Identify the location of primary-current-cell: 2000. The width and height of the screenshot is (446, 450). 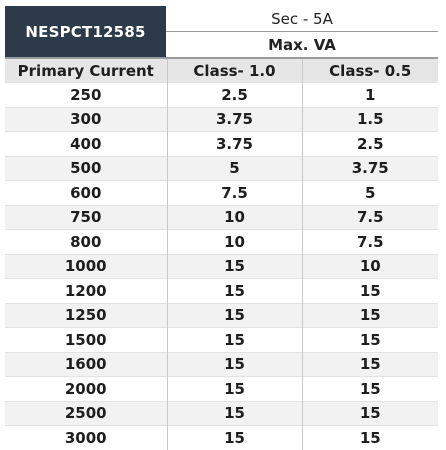
(86, 388).